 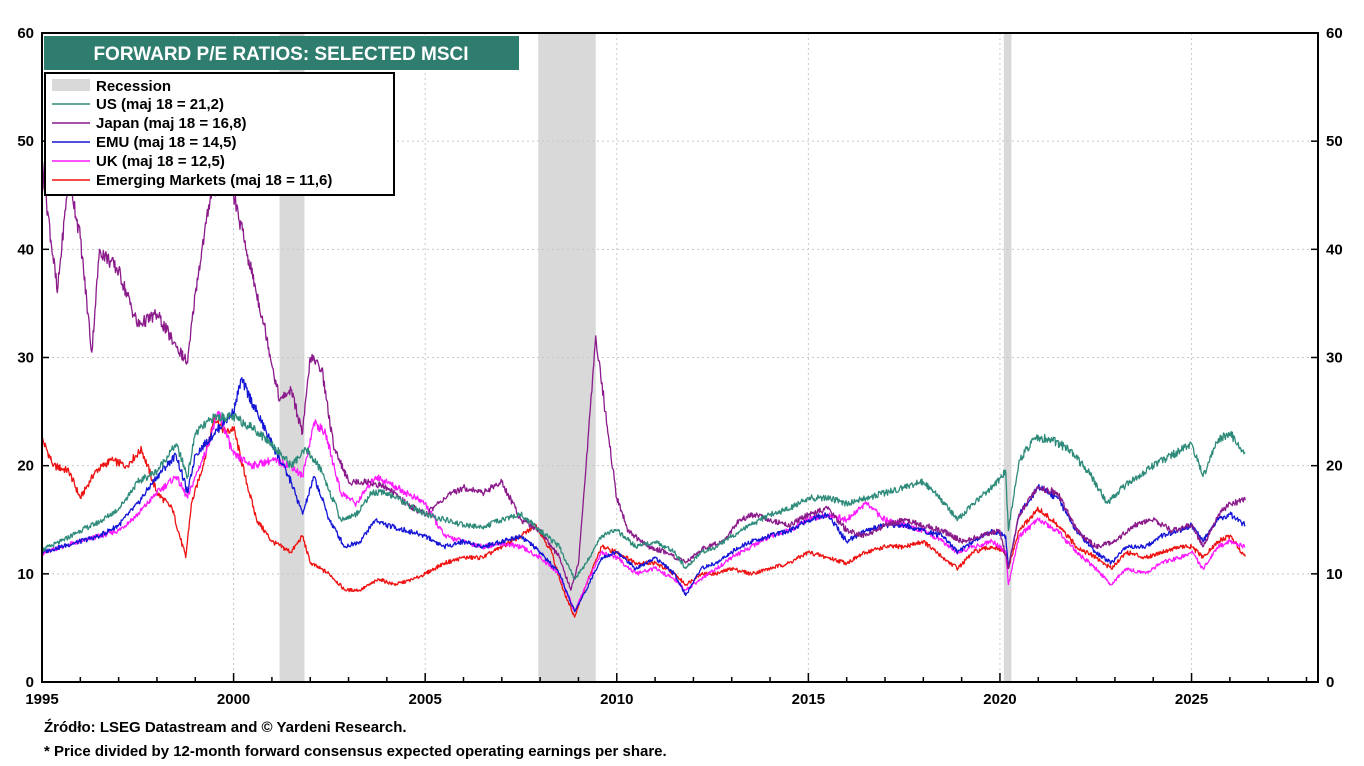 What do you see at coordinates (1334, 466) in the screenshot?
I see `y-tick-label-right: 20` at bounding box center [1334, 466].